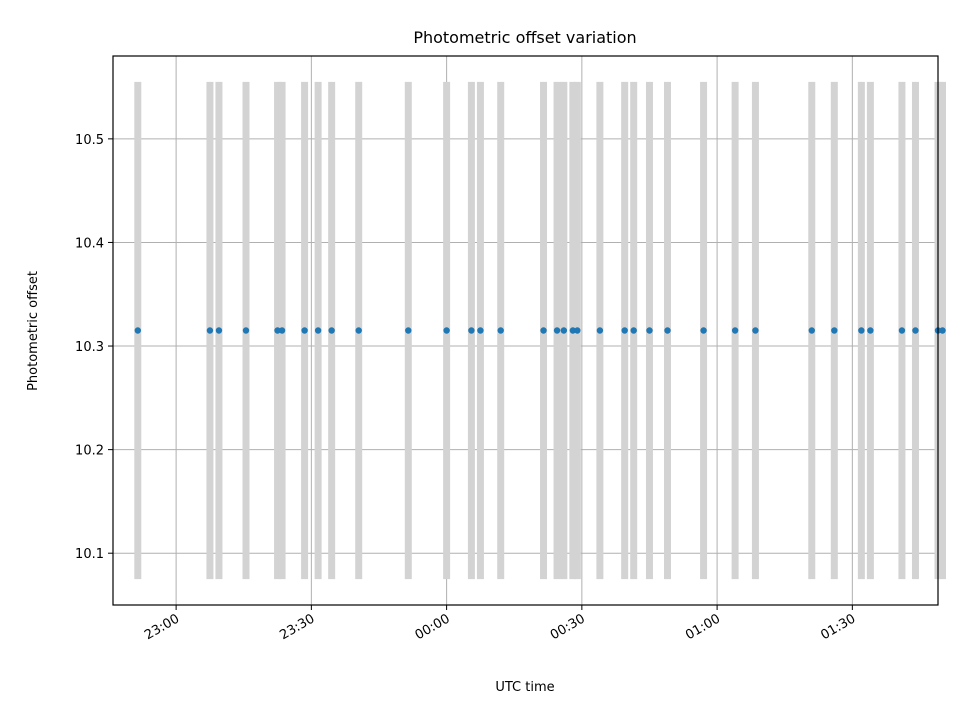  Describe the element at coordinates (89, 140) in the screenshot. I see `y-tick-label: 10.5` at that location.